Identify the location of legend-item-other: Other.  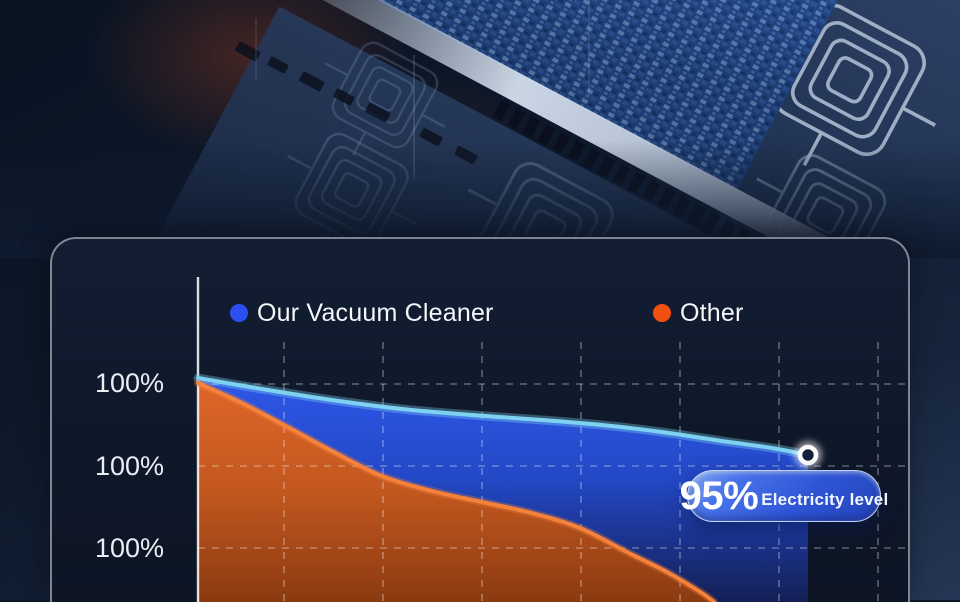
(698, 313).